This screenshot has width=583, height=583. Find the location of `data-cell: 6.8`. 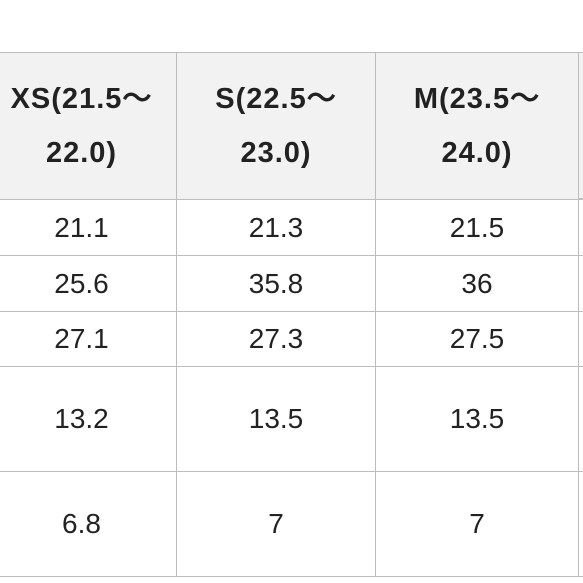

data-cell: 6.8 is located at coordinates (88, 524).